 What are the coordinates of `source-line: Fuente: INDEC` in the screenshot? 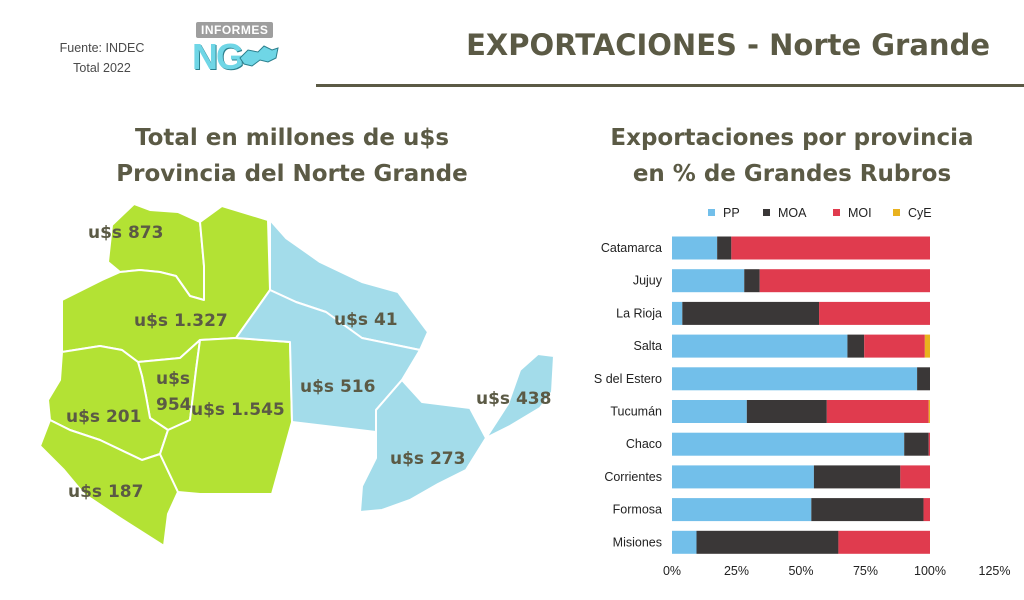 It's located at (102, 48).